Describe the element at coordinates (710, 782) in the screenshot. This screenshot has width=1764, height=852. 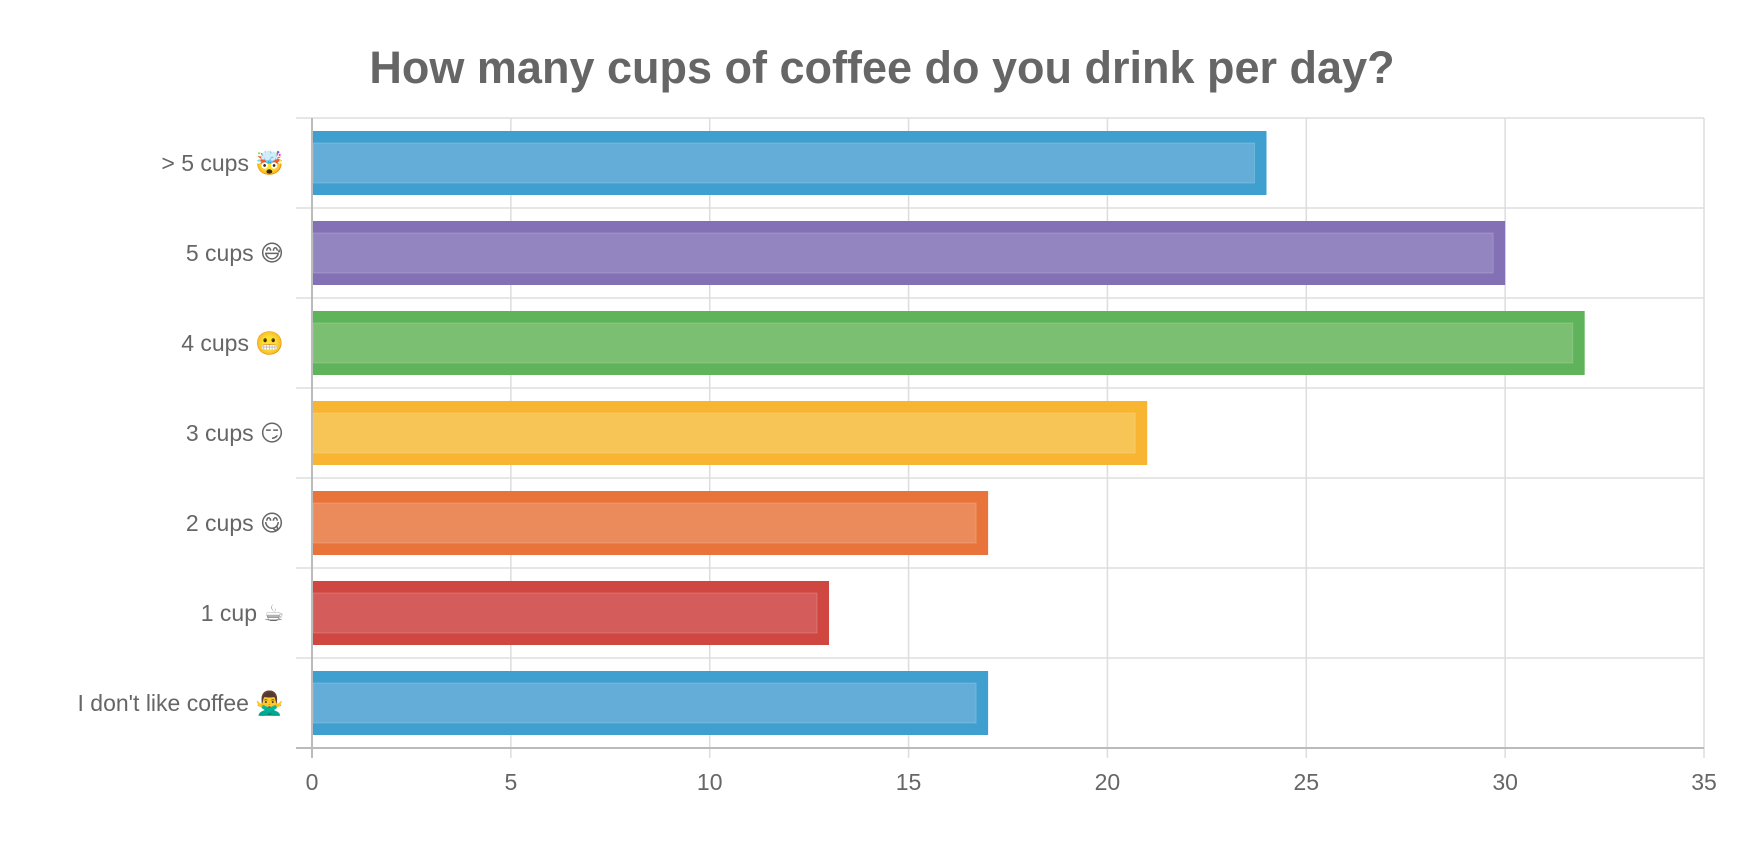
I see `x-tick-label: 10` at that location.